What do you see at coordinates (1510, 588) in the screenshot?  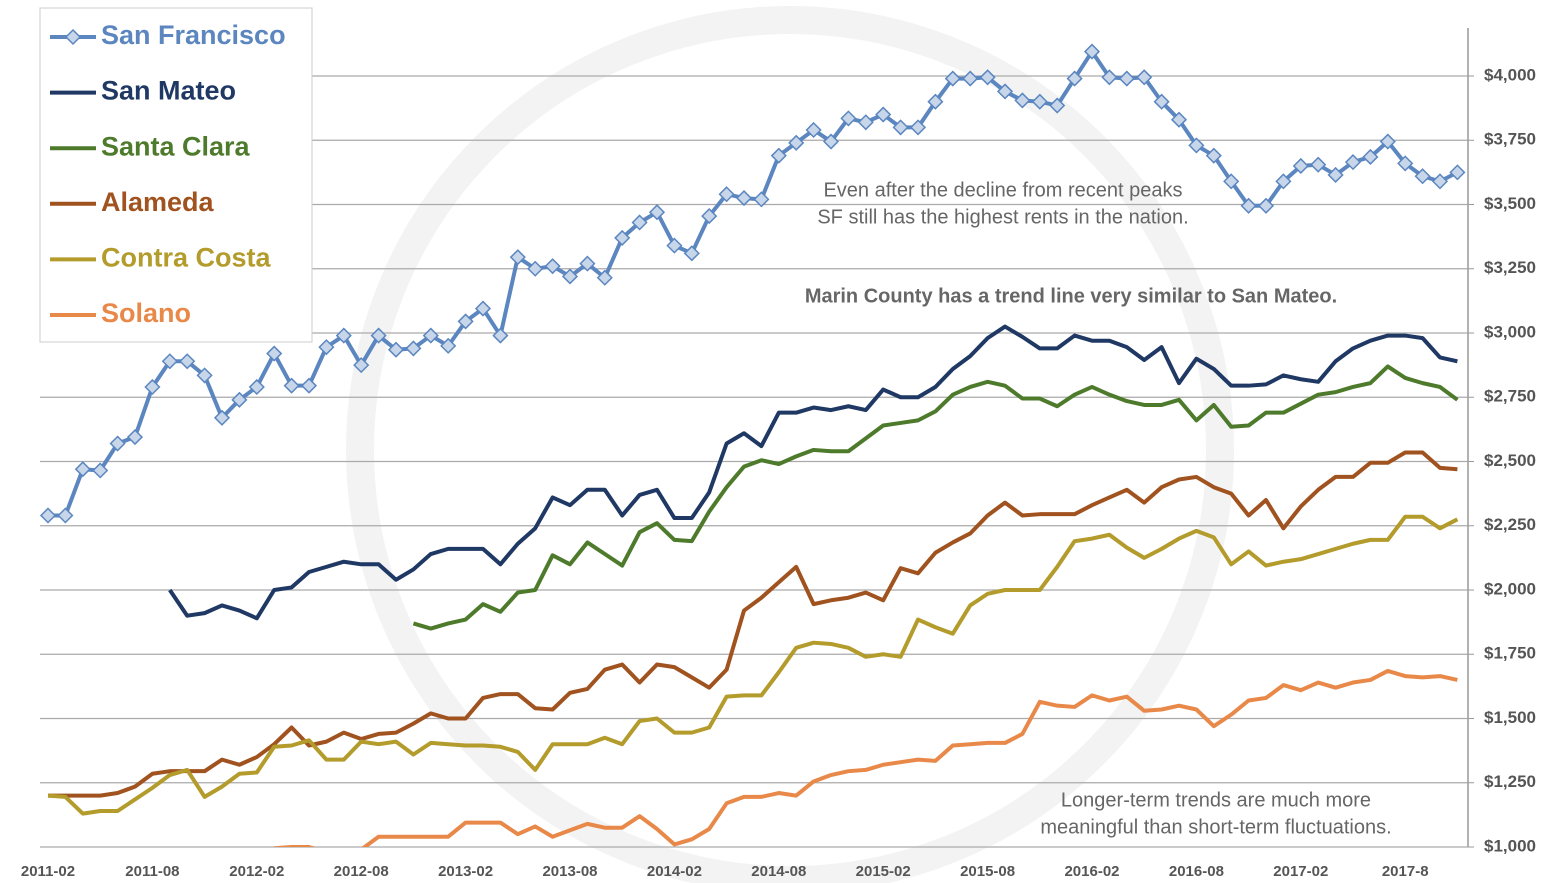 I see `y-tick-label: $2,000` at bounding box center [1510, 588].